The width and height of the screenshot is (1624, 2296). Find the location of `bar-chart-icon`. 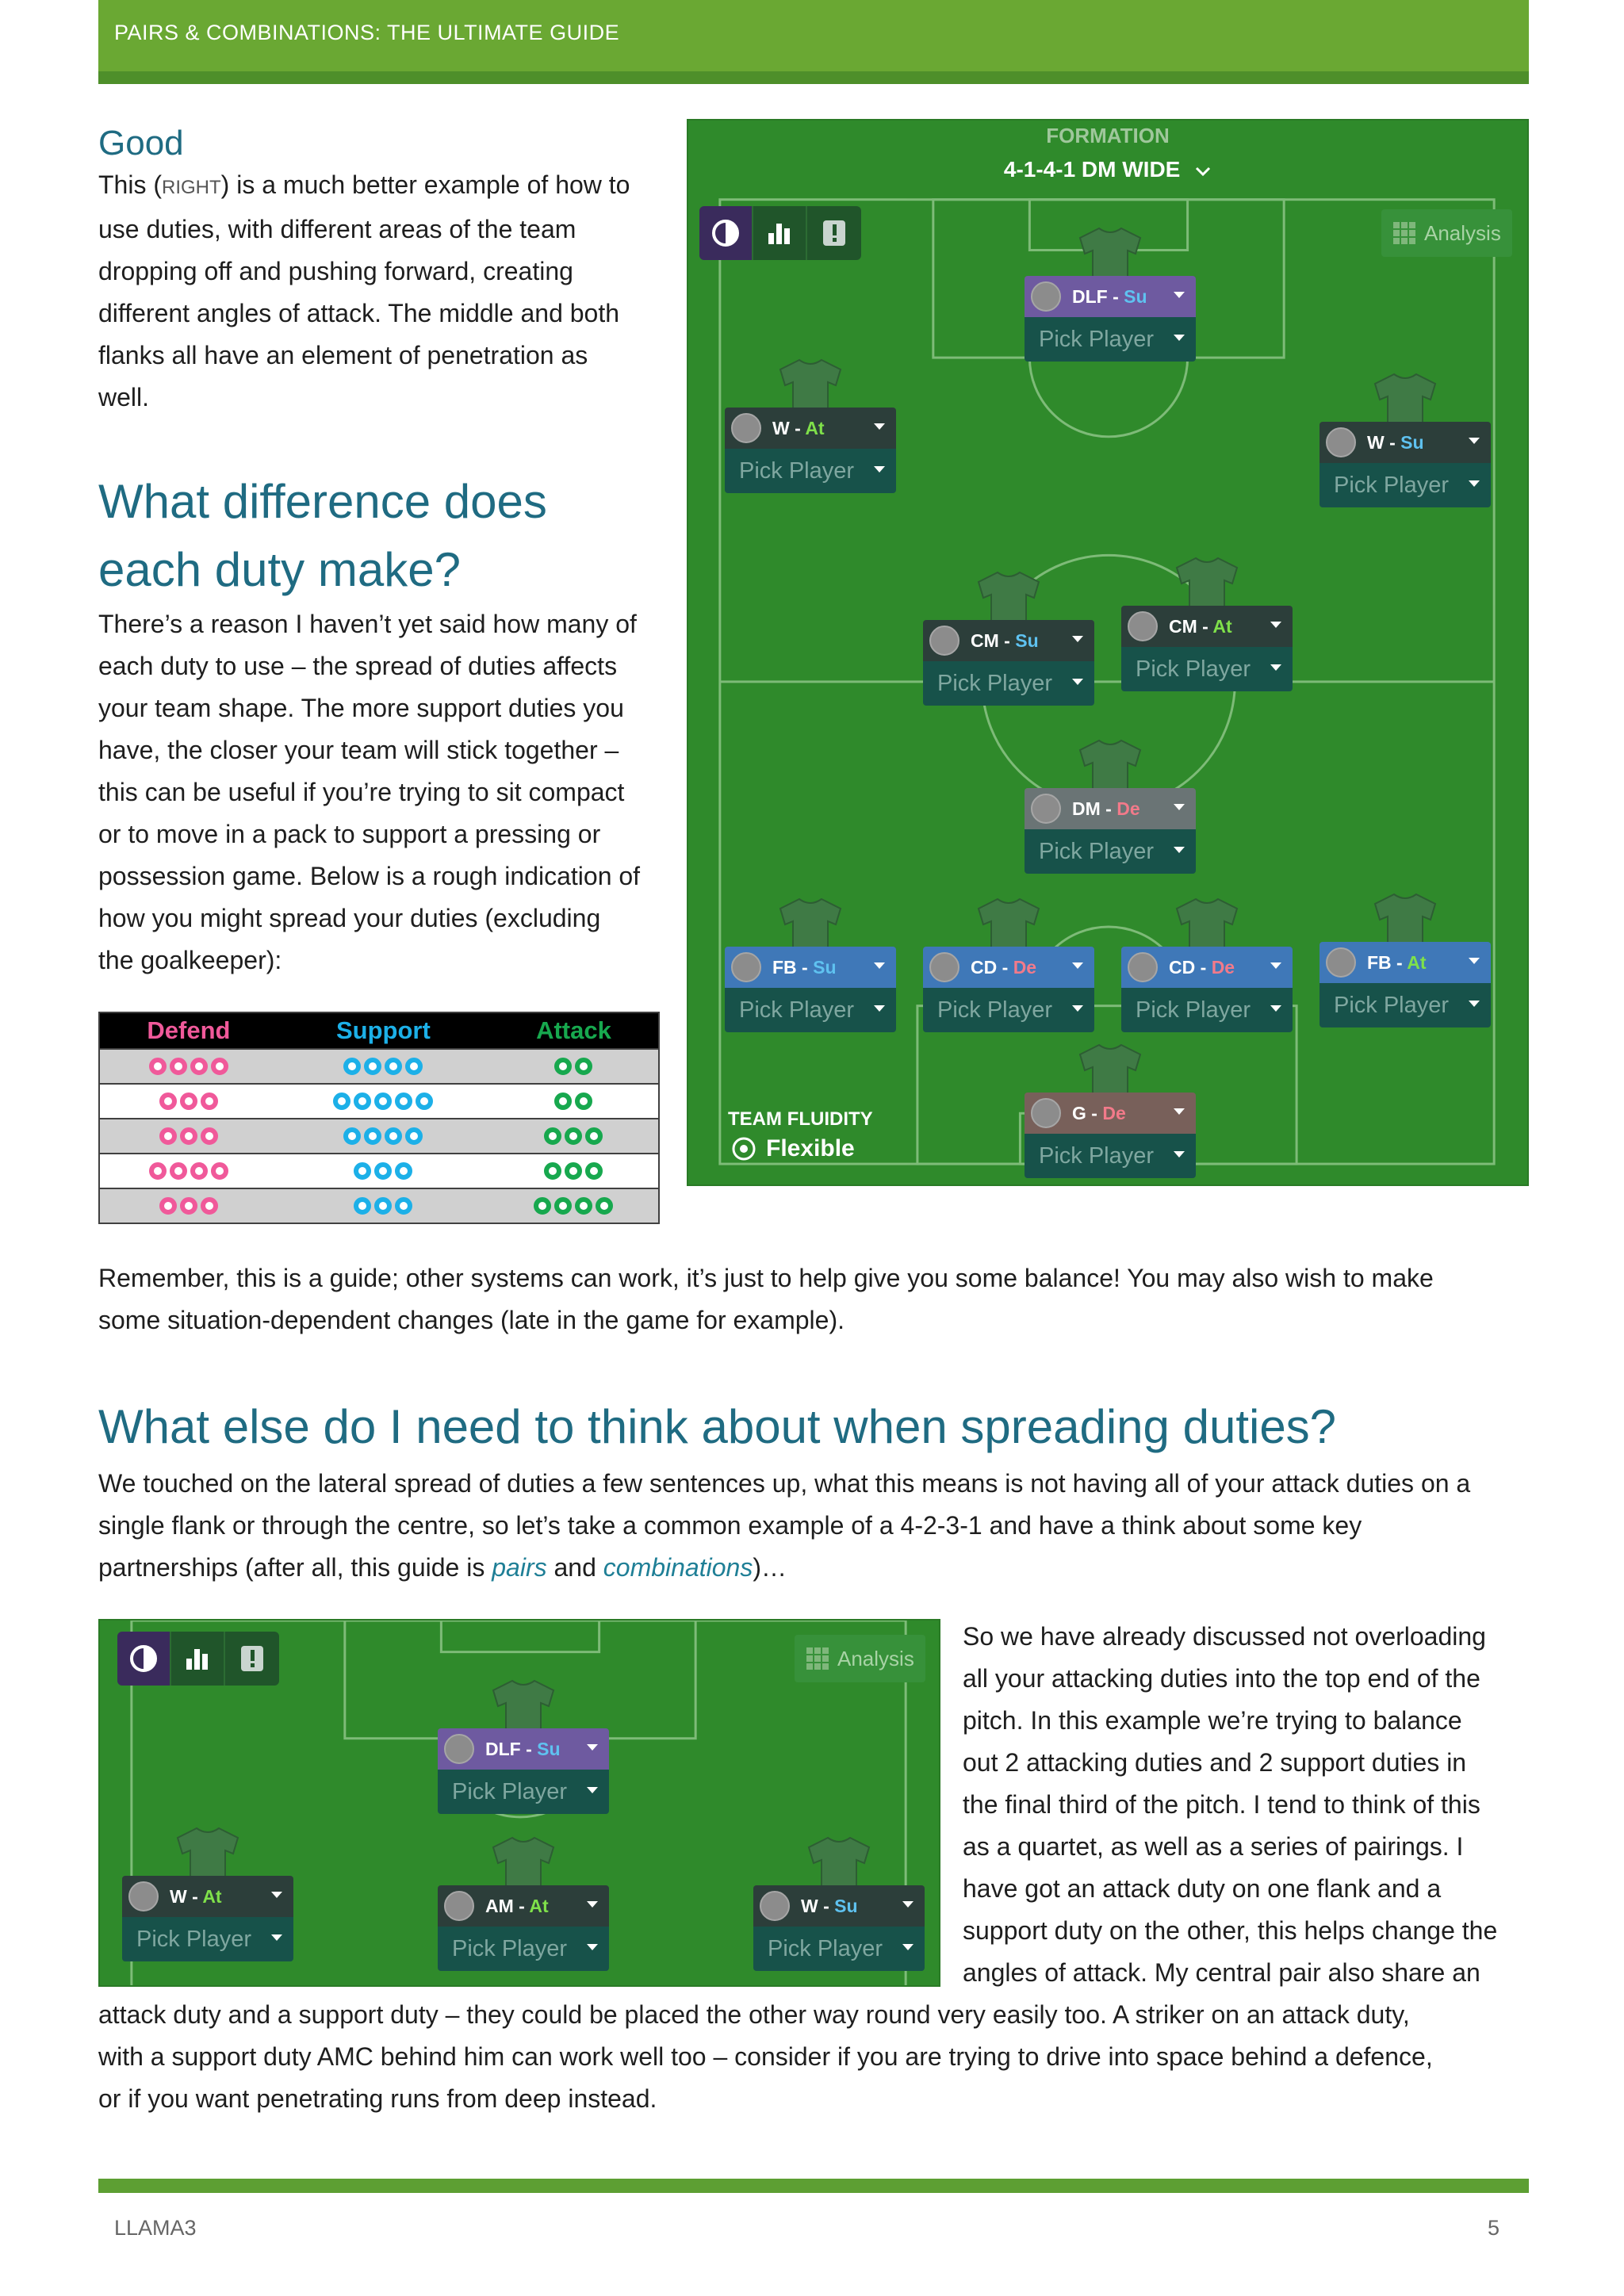

bar-chart-icon is located at coordinates (779, 234).